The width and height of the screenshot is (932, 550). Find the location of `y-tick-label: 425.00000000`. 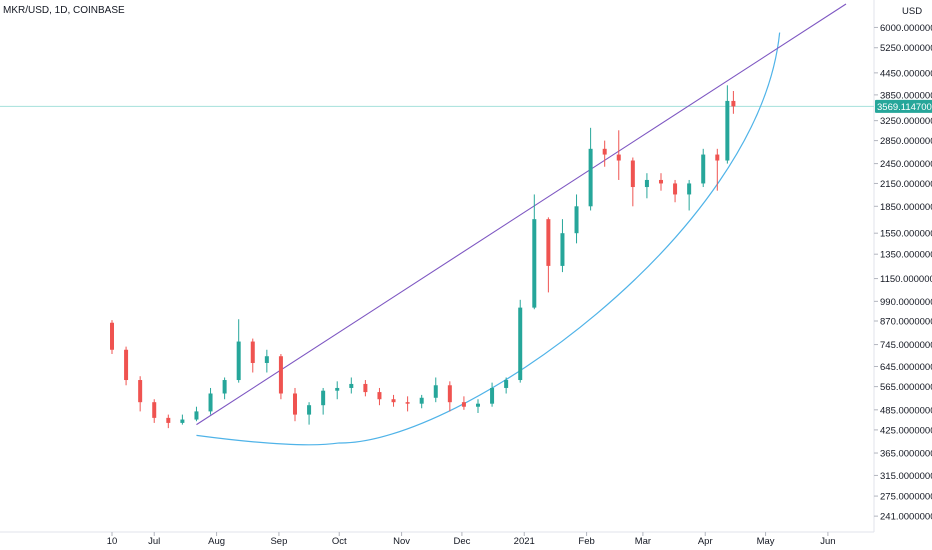

y-tick-label: 425.00000000 is located at coordinates (906, 430).